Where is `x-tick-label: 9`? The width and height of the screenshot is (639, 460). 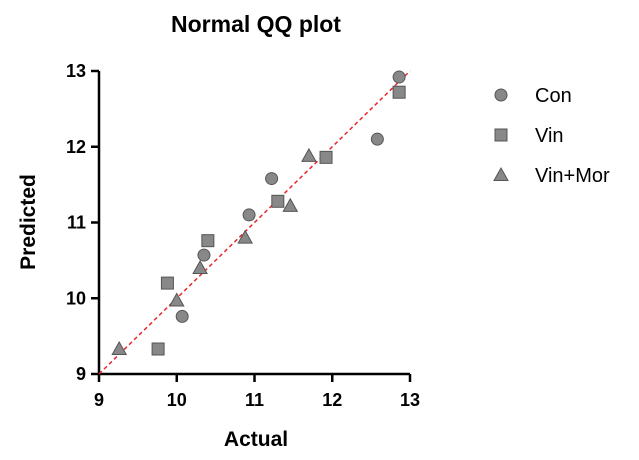 x-tick-label: 9 is located at coordinates (99, 400).